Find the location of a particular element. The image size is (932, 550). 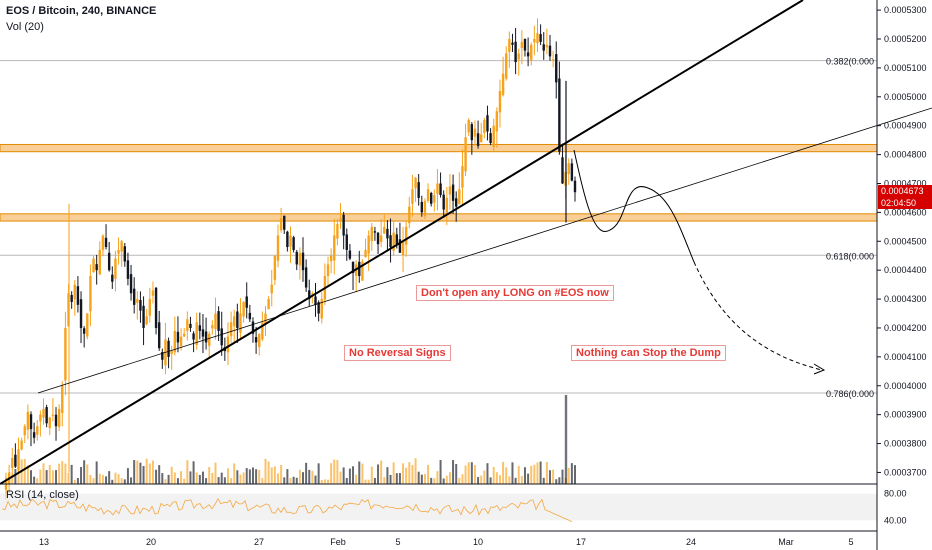

price-zones is located at coordinates (439, 182).